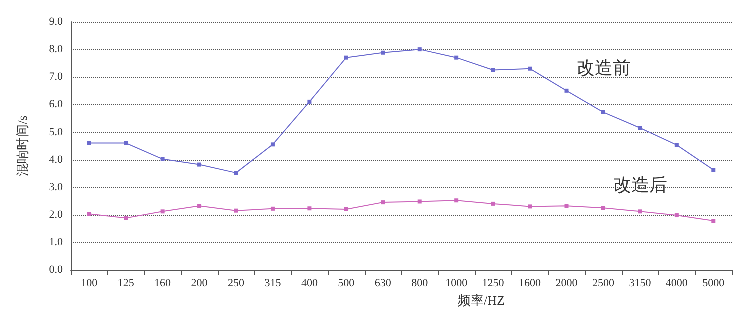 This screenshot has height=320, width=750. Describe the element at coordinates (420, 284) in the screenshot. I see `x-tick-label: 800` at that location.